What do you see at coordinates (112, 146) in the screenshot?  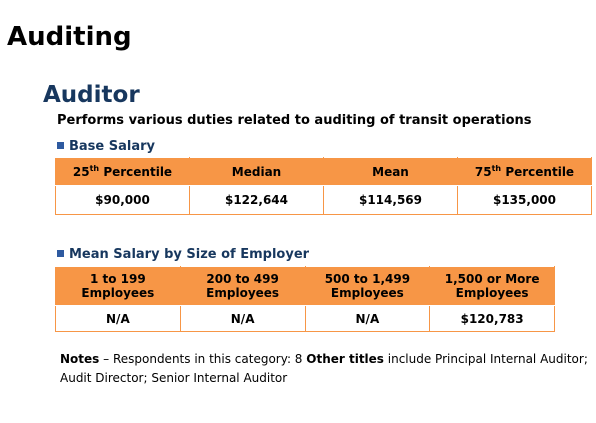 I see `heading-text: Base Salary` at bounding box center [112, 146].